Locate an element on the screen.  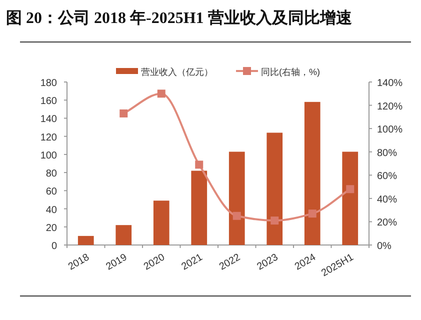
y2-tick-label: 0% is located at coordinates (384, 246).